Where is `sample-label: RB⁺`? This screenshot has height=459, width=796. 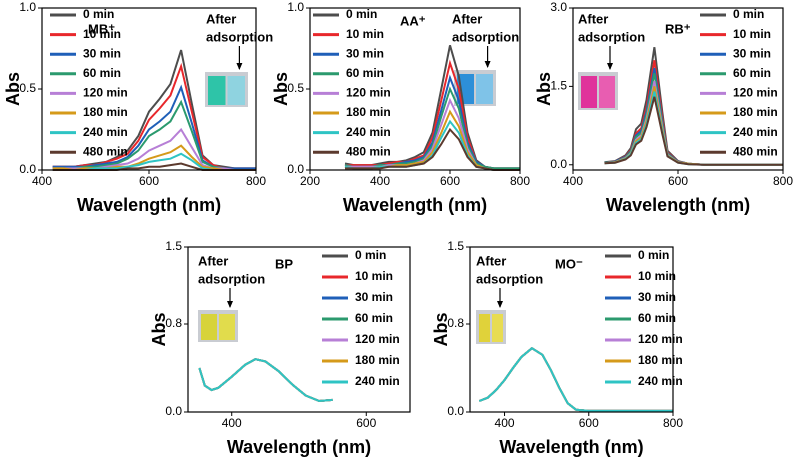 sample-label: RB⁺ is located at coordinates (678, 28).